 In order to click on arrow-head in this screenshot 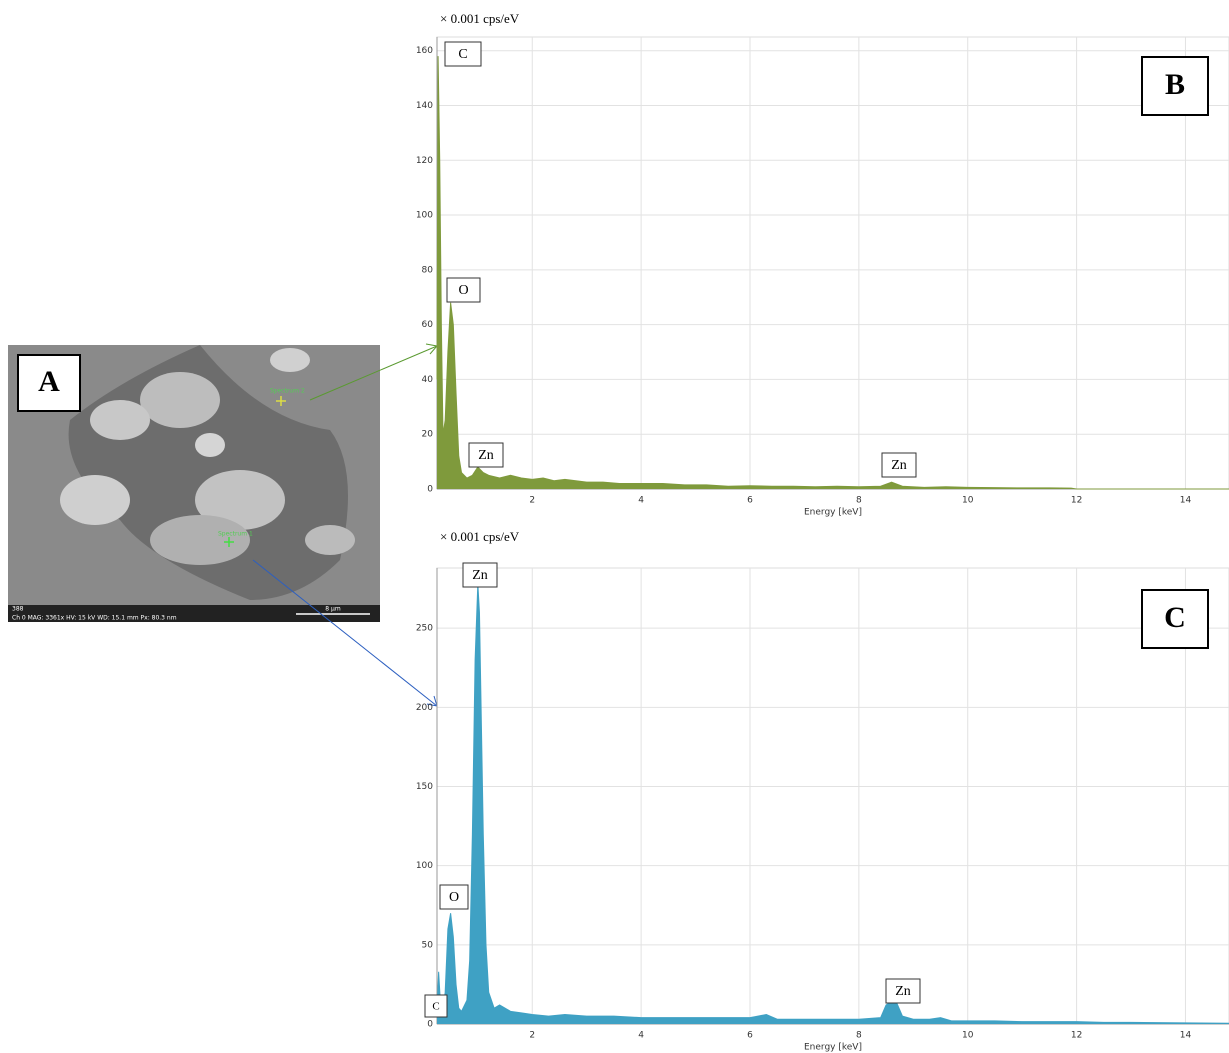, I will do `click(431, 349)`.